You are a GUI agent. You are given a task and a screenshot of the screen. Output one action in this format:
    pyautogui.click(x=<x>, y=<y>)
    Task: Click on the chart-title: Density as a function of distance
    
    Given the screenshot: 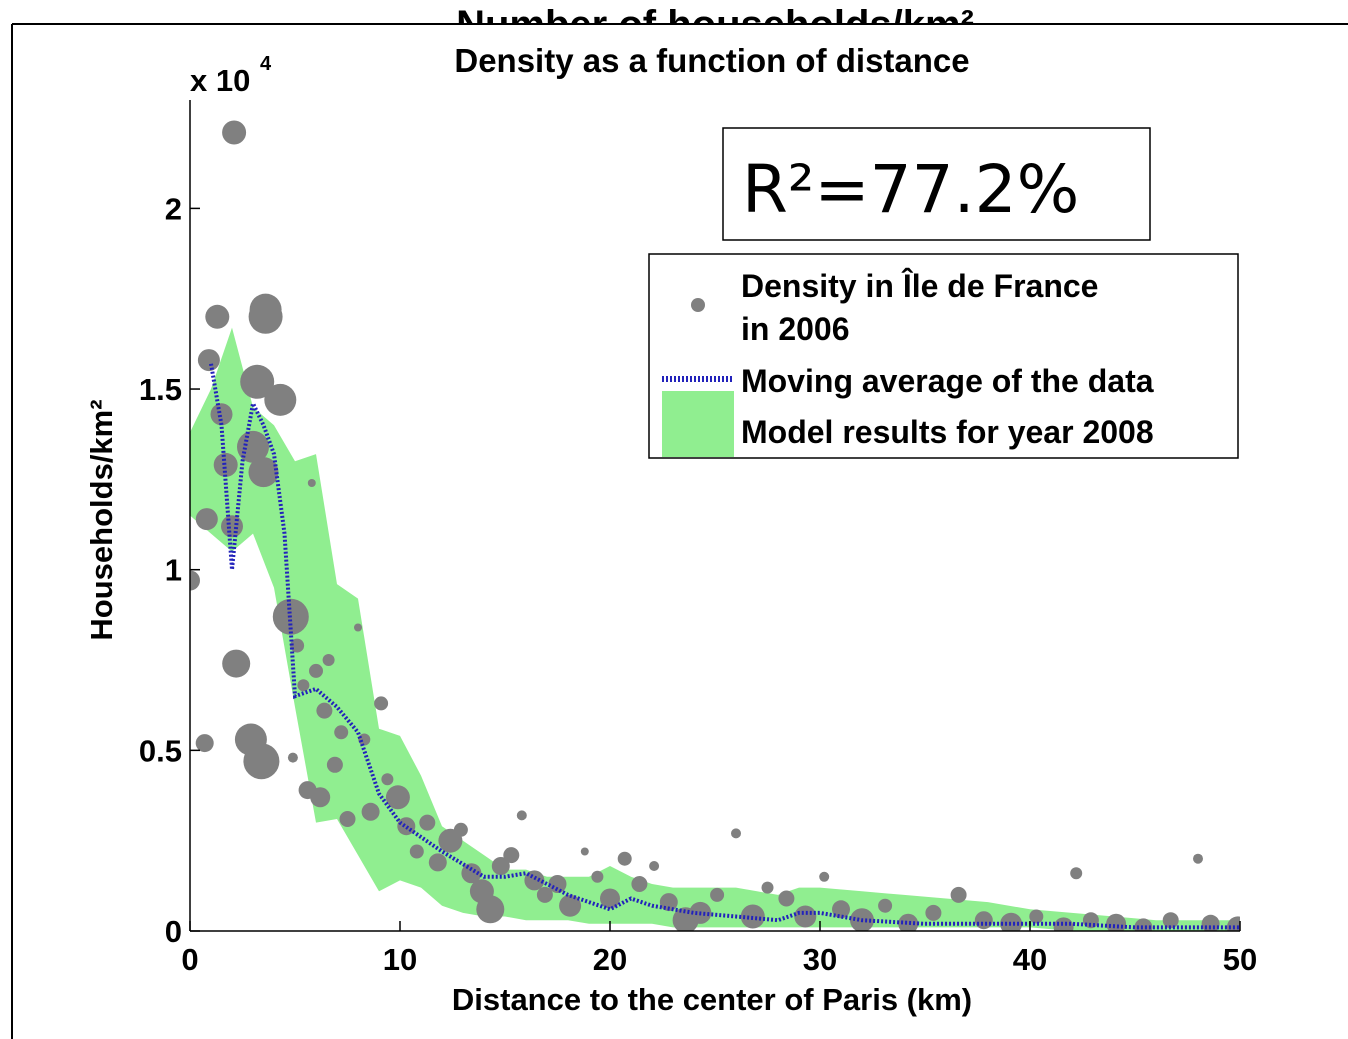 What is the action you would take?
    pyautogui.click(x=711, y=60)
    